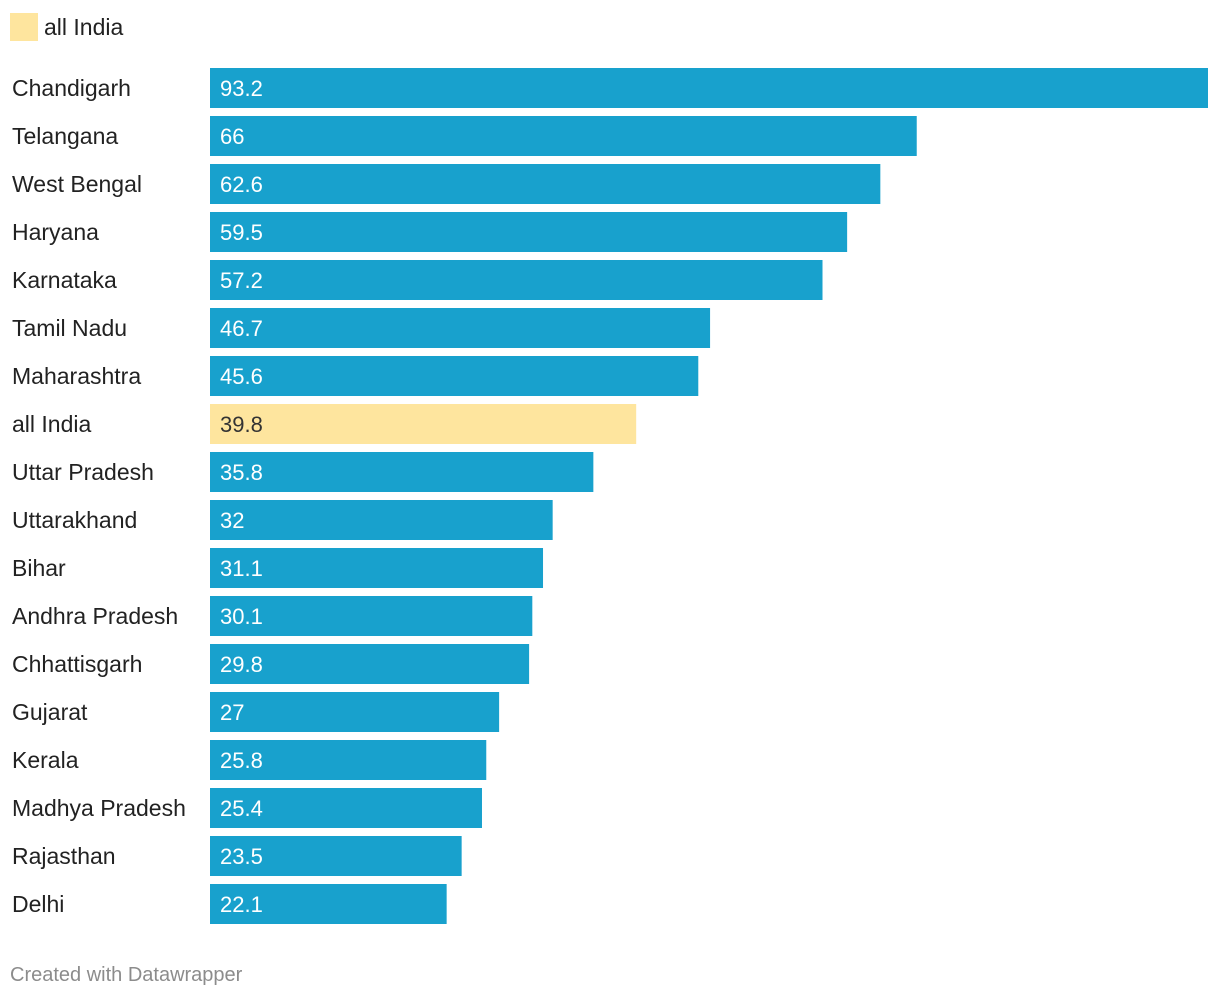 This screenshot has height=1002, width=1220. What do you see at coordinates (371, 616) in the screenshot?
I see `bar-andhra-pradesh` at bounding box center [371, 616].